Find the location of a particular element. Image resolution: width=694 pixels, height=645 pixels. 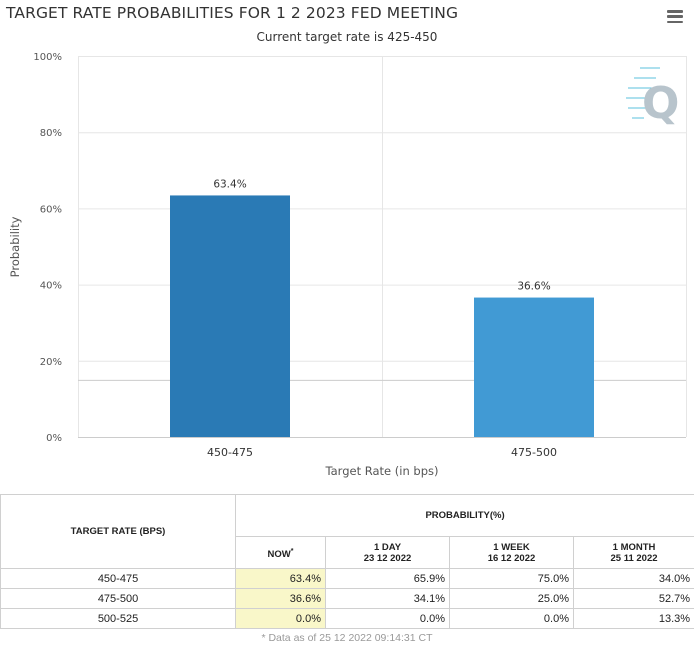

y-tick-label: 80% is located at coordinates (51, 133).